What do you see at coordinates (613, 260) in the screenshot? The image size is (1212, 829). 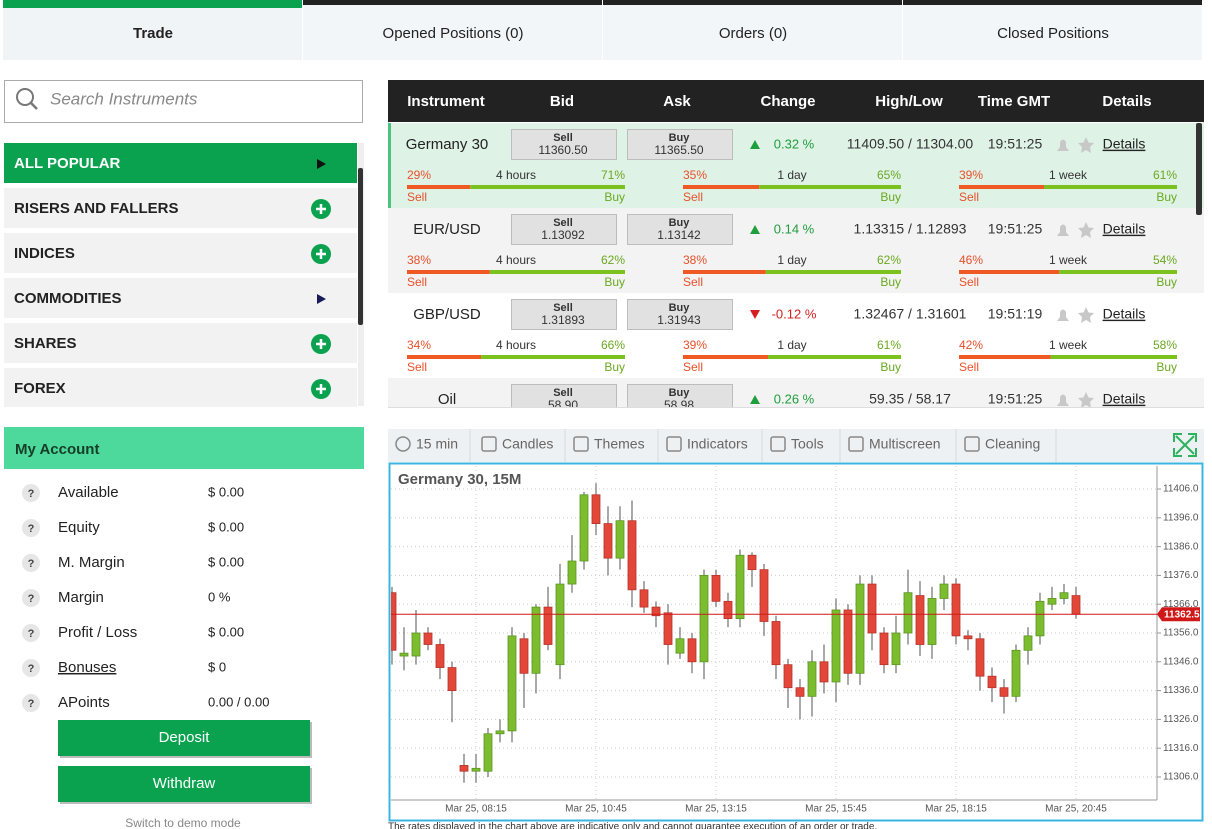 I see `buy-percent: 62%` at bounding box center [613, 260].